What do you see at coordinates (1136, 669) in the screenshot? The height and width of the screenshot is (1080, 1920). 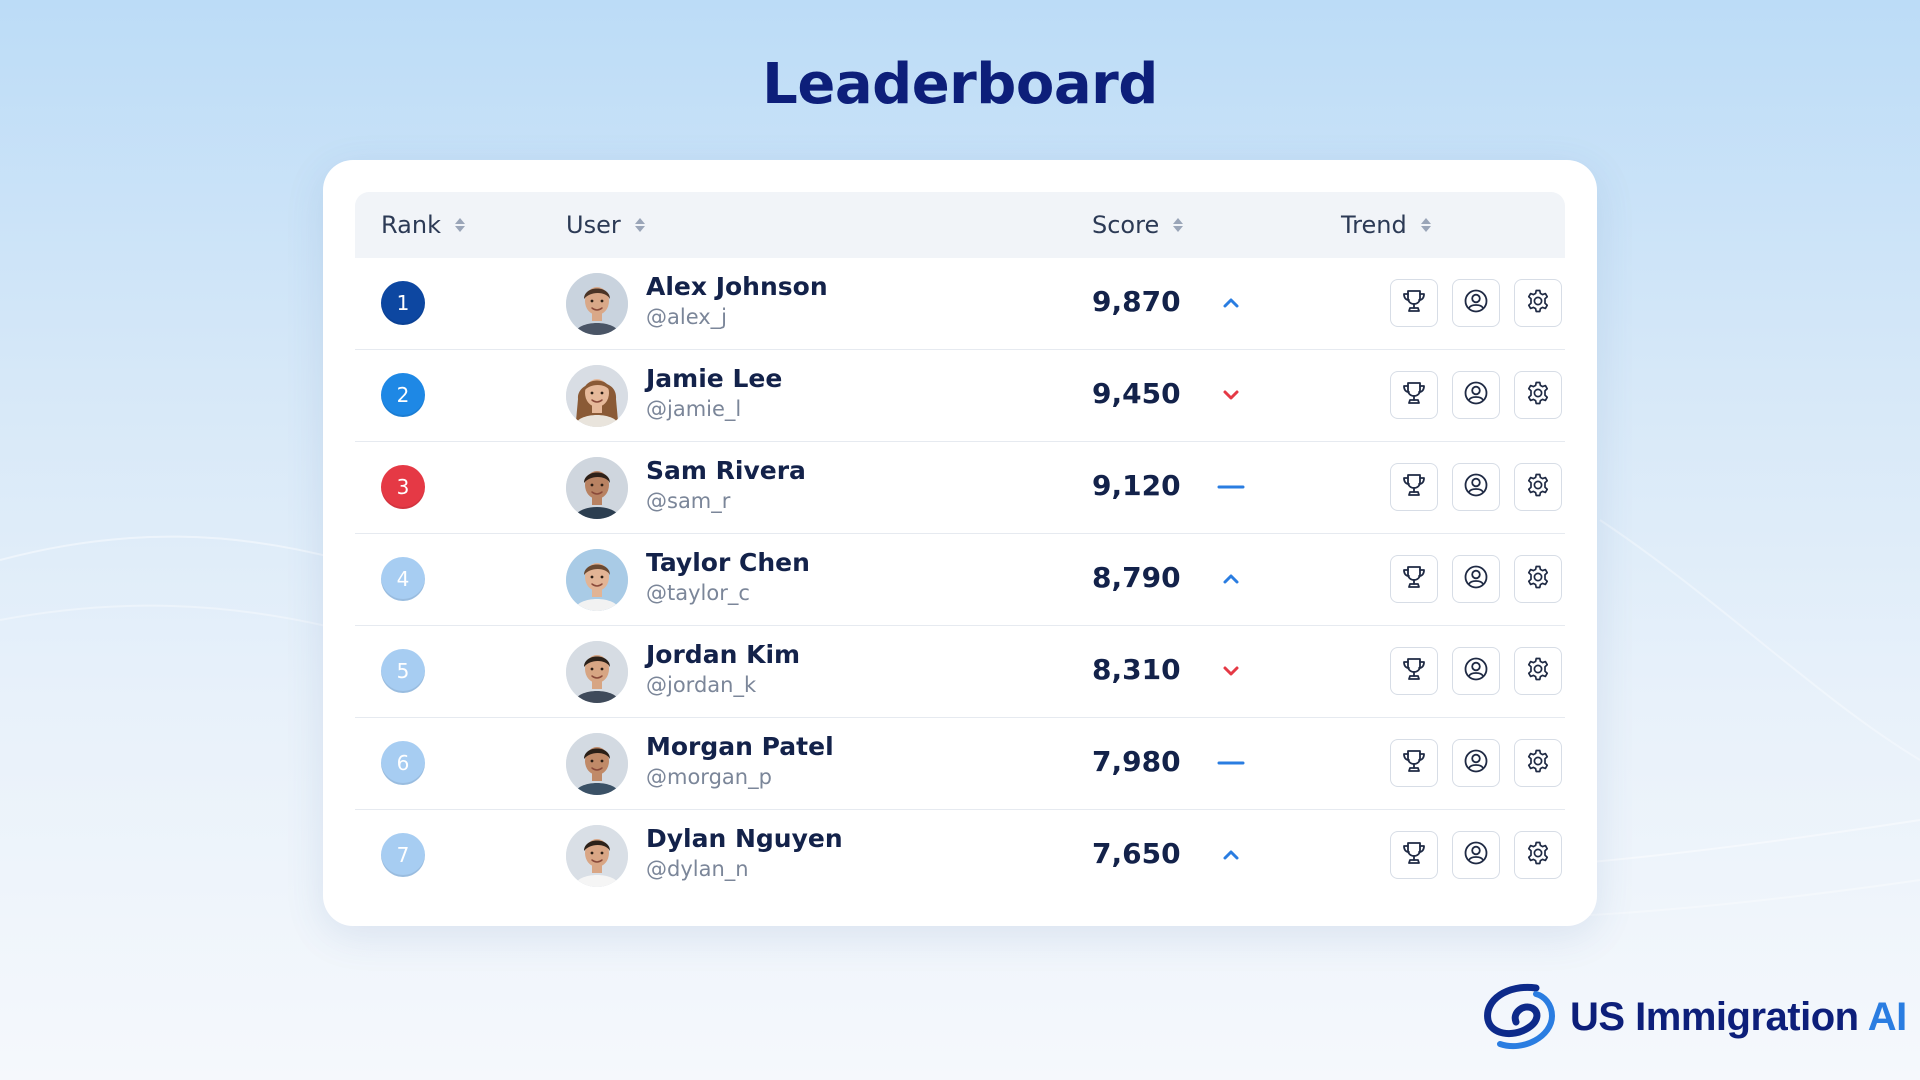 I see `score-value: 8,310` at bounding box center [1136, 669].